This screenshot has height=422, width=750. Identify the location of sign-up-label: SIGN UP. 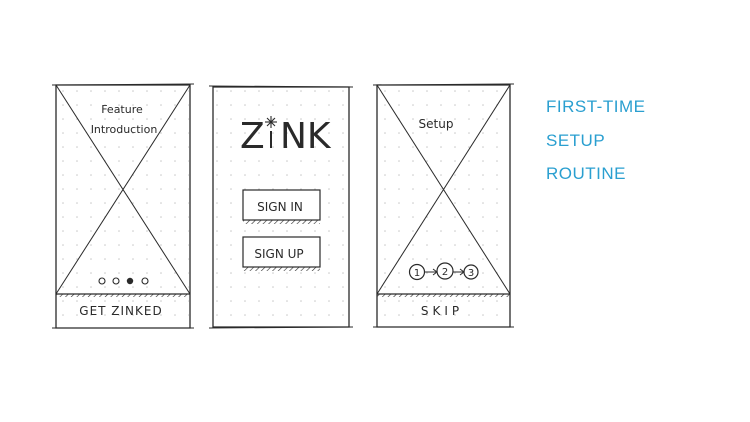
(278, 254).